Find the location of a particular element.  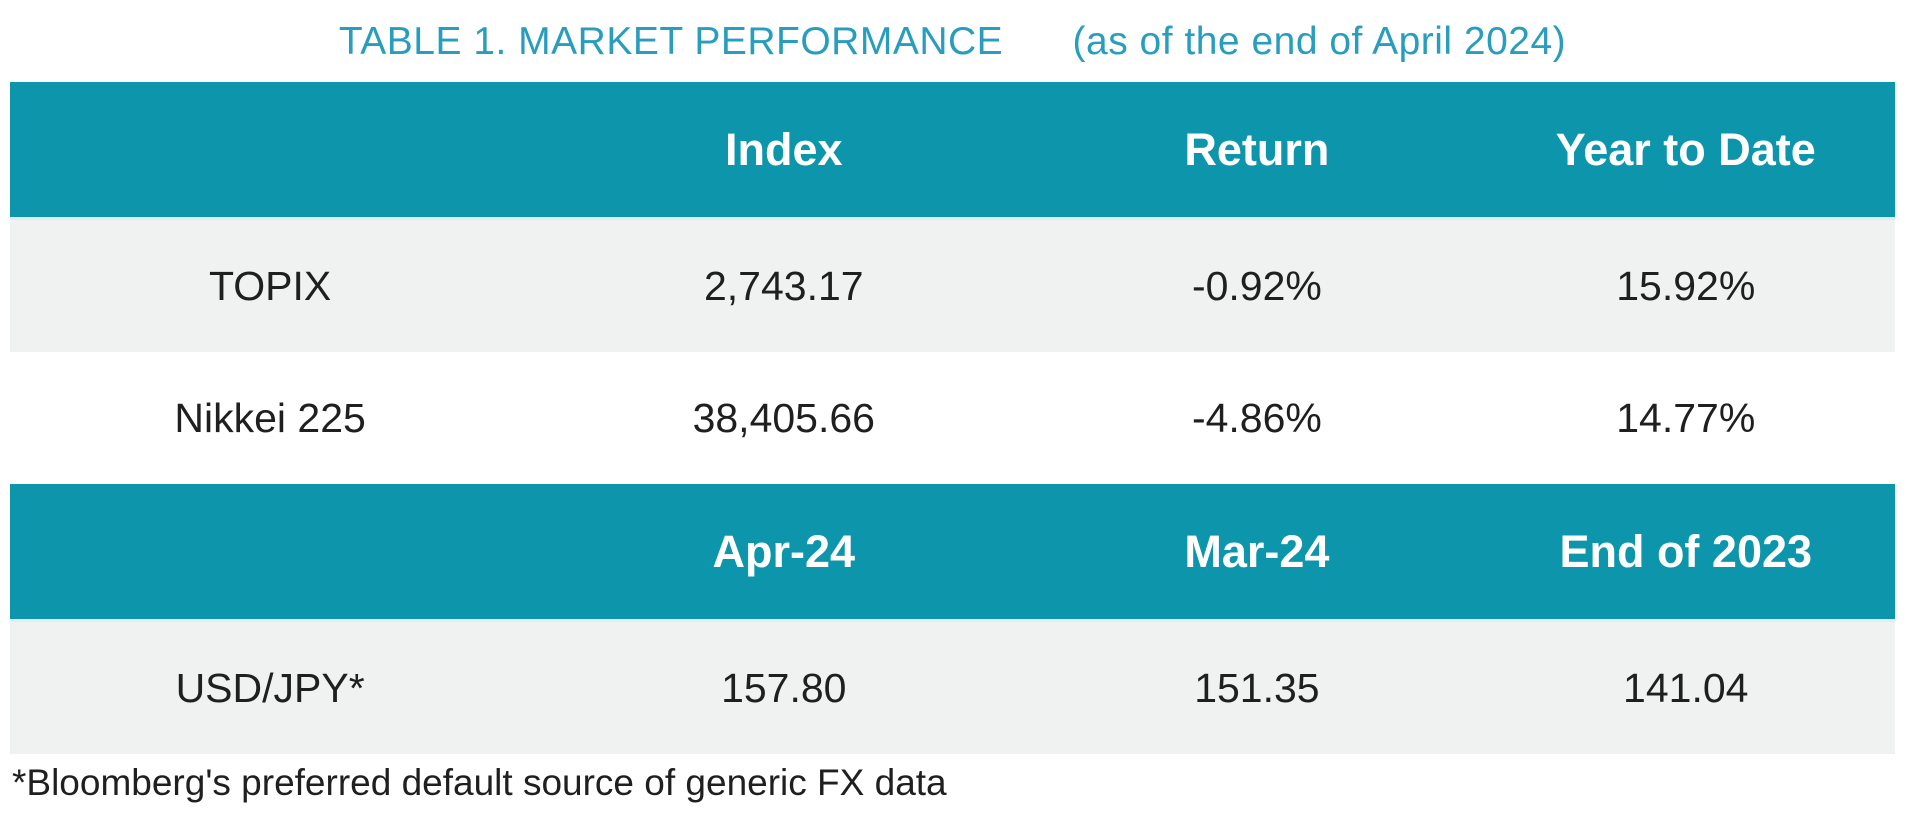

header-cell-apr-24: Apr-24 is located at coordinates (784, 551).